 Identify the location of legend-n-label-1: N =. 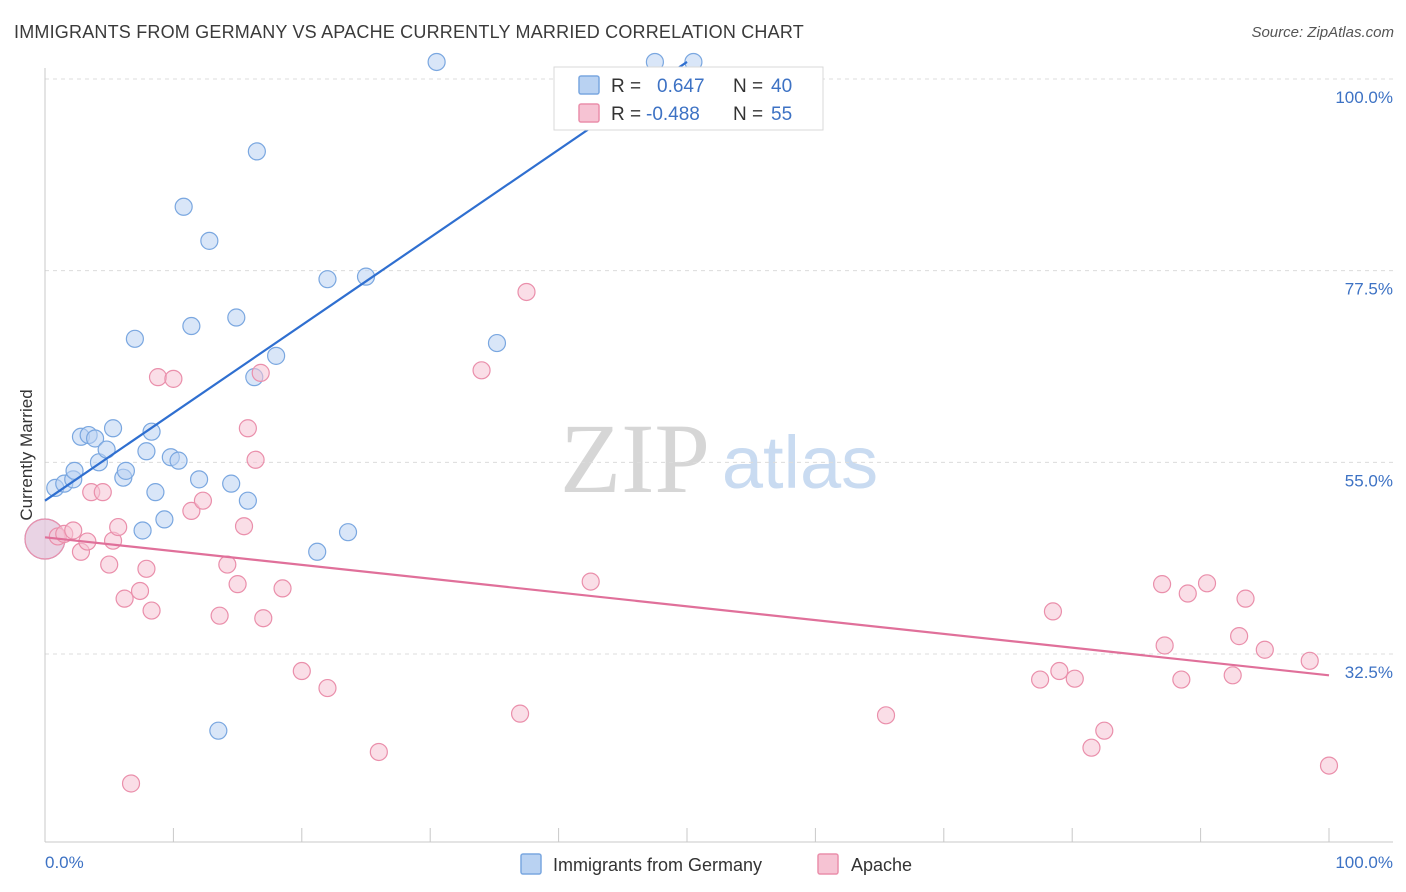
(748, 86).